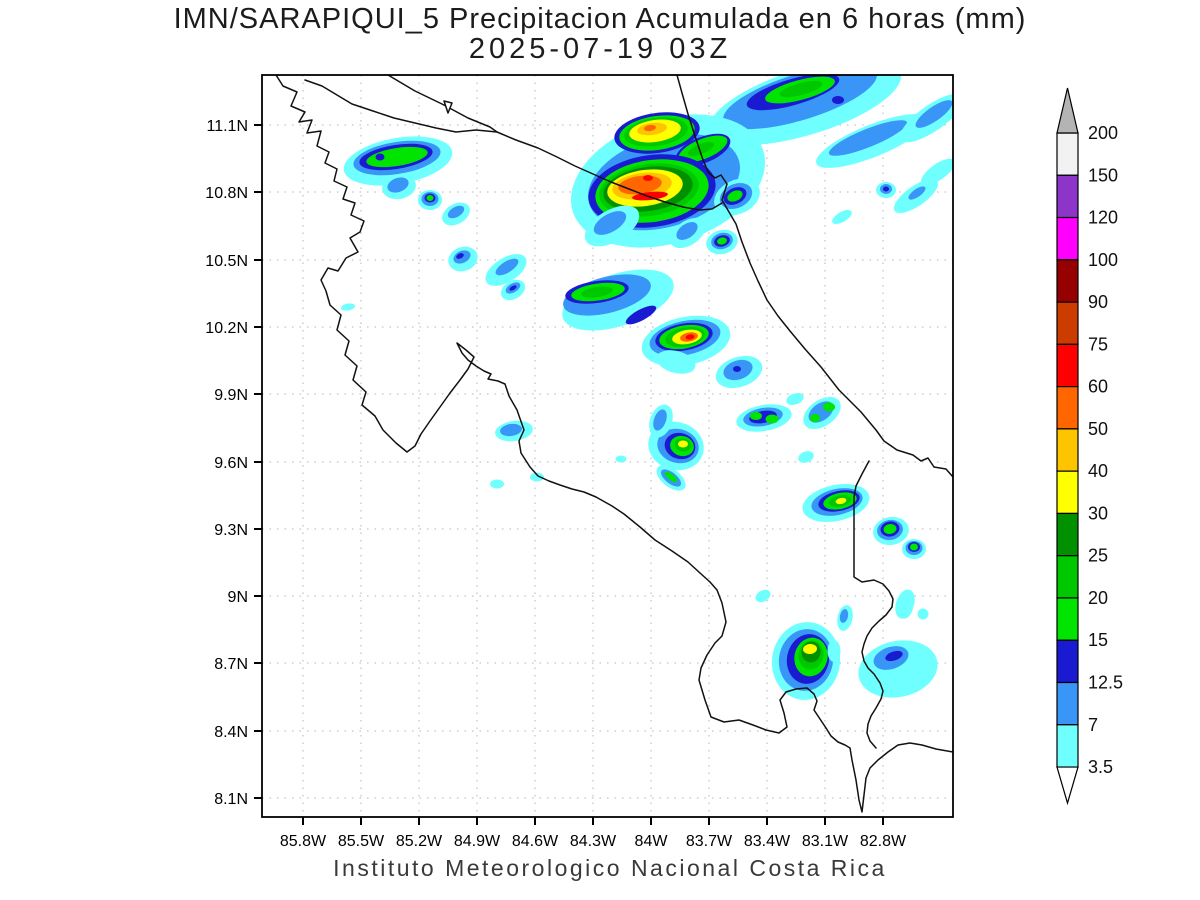  I want to click on y-tick-label: 8.1N, so click(231, 799).